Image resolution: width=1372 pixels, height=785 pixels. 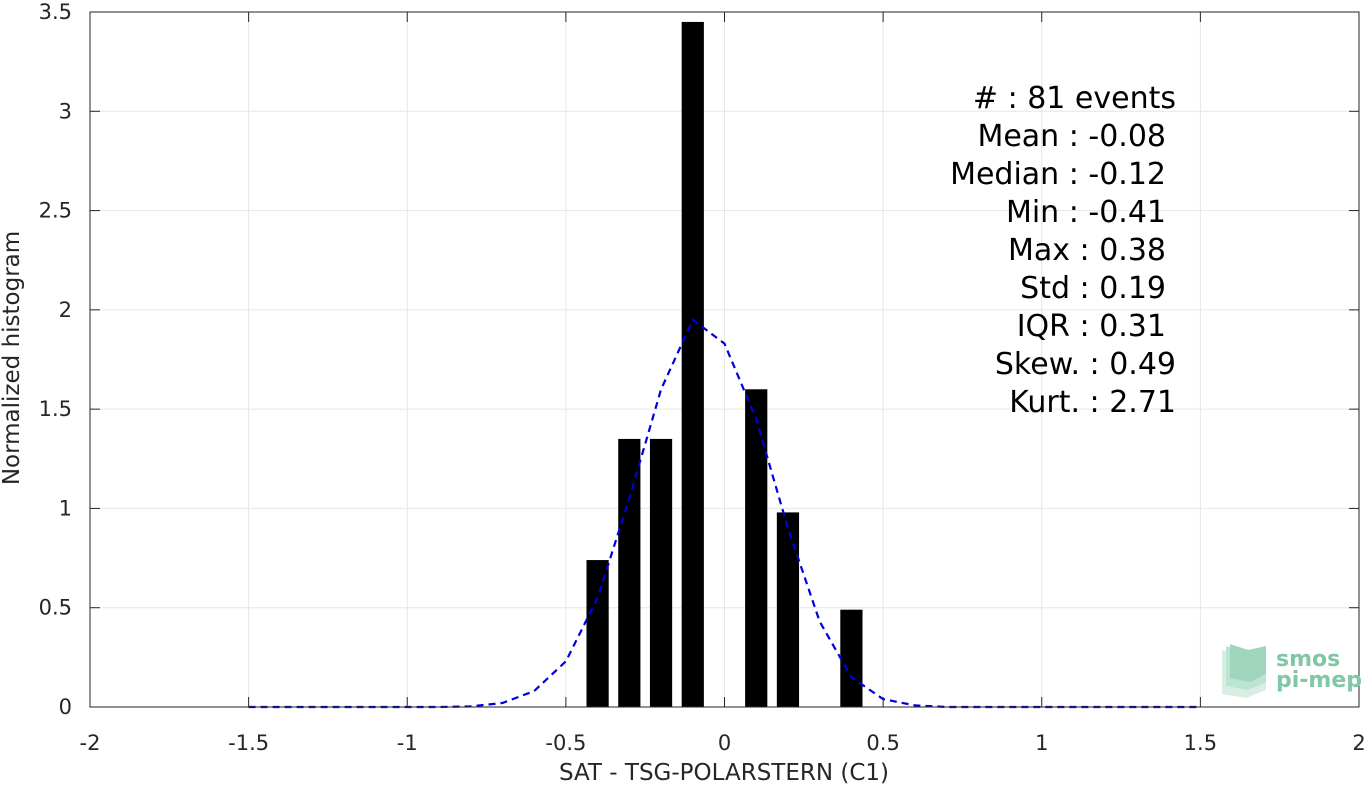 I want to click on logo-text-pi-mep: pi-mep, so click(x=1319, y=680).